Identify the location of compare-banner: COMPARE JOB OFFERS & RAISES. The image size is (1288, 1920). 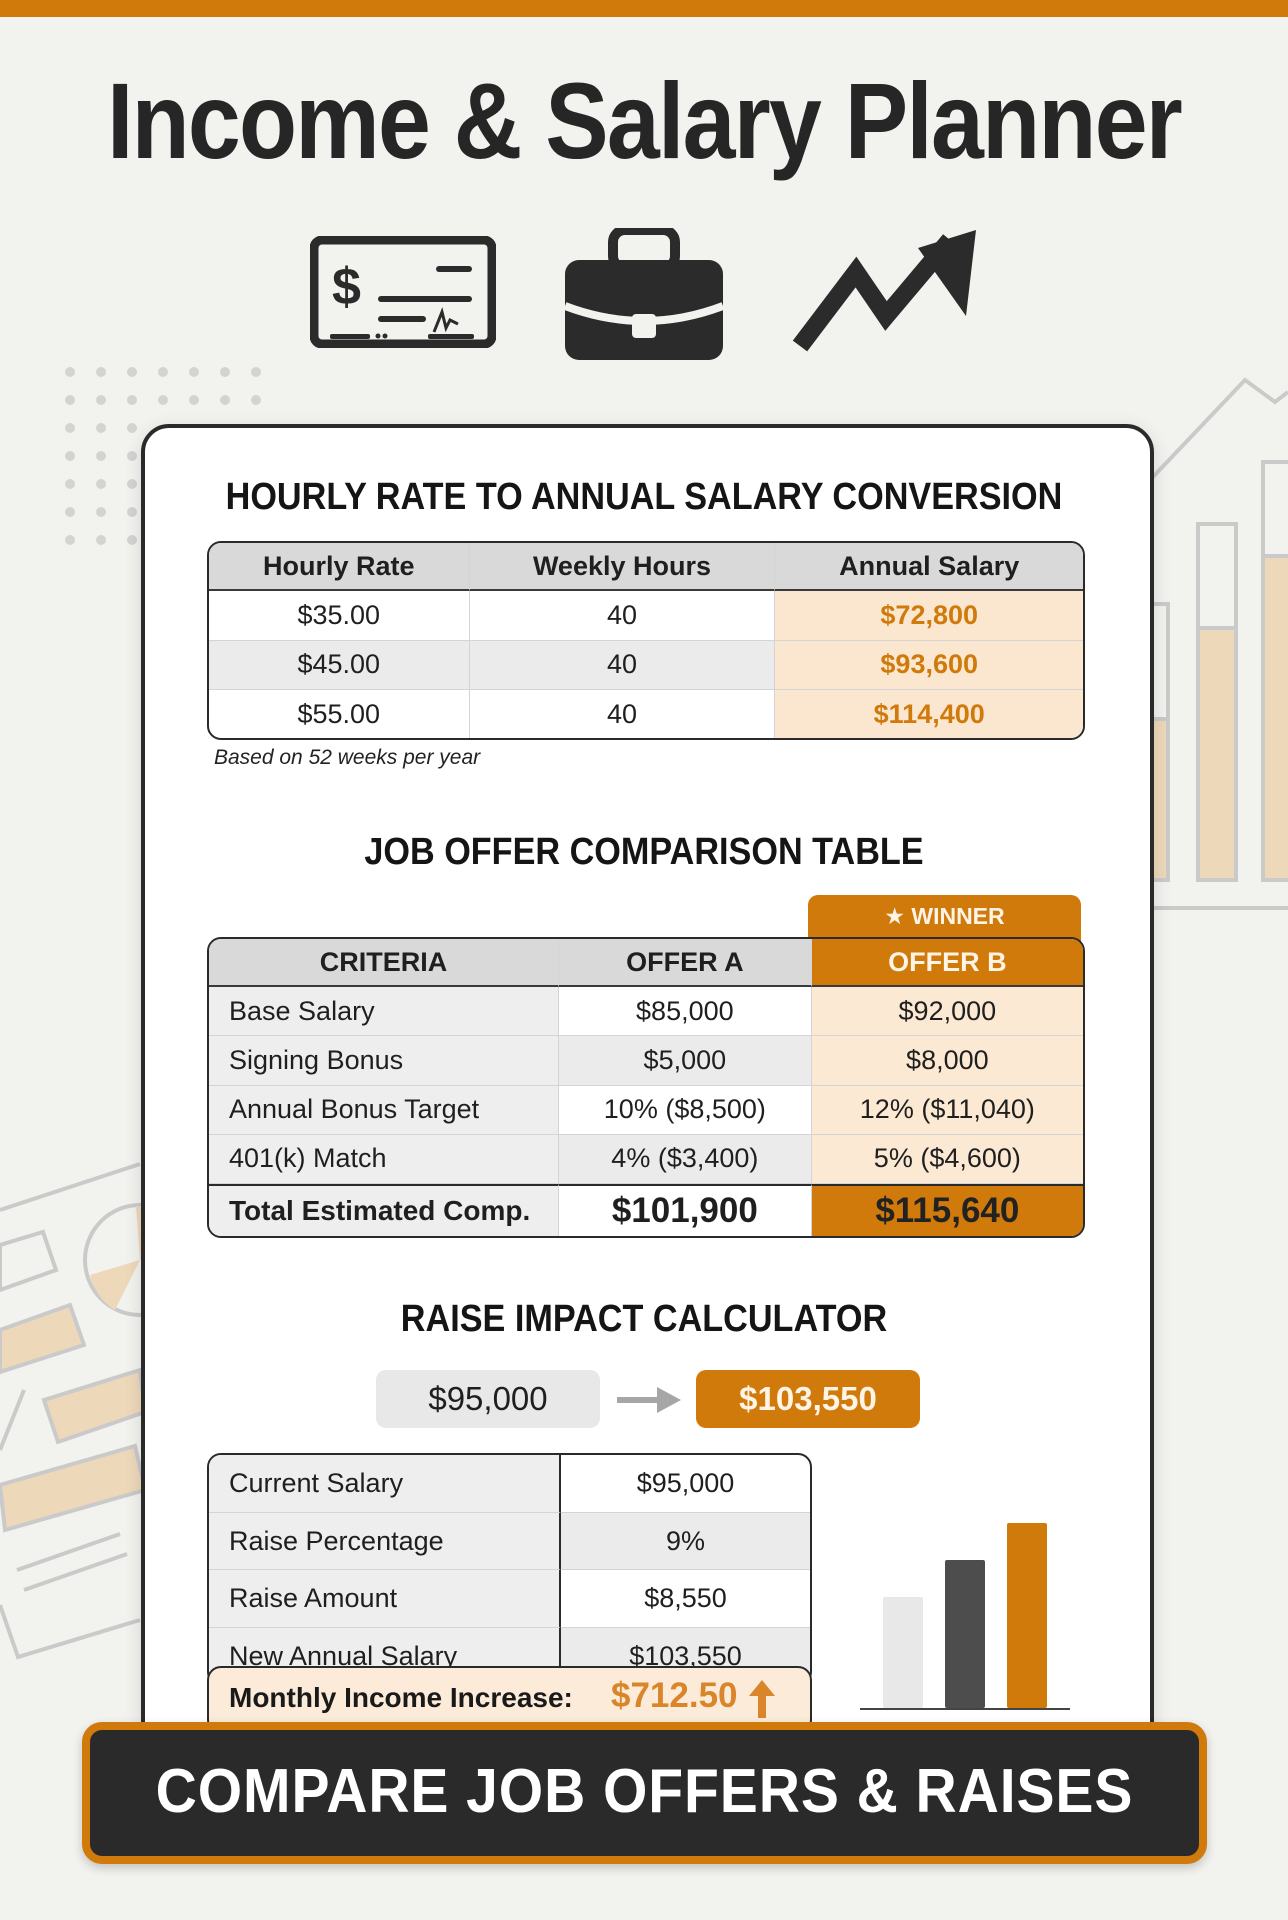
(644, 1793).